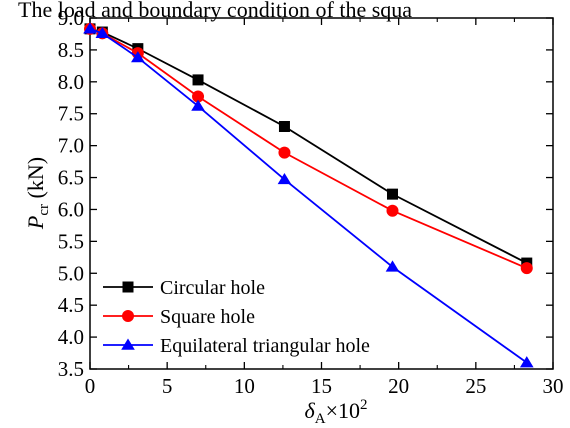 The height and width of the screenshot is (428, 570). Describe the element at coordinates (71, 209) in the screenshot. I see `y-tick-label: 6.0` at that location.